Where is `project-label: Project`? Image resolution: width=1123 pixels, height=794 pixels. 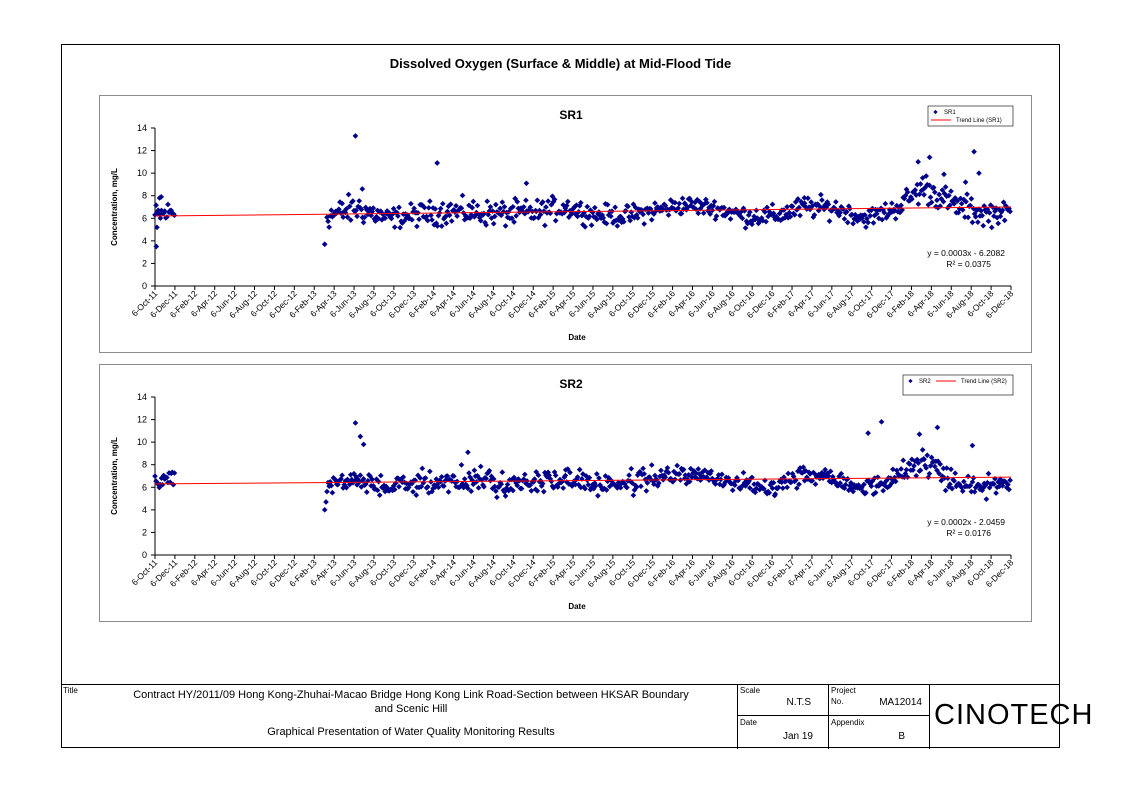
project-label: Project is located at coordinates (843, 690).